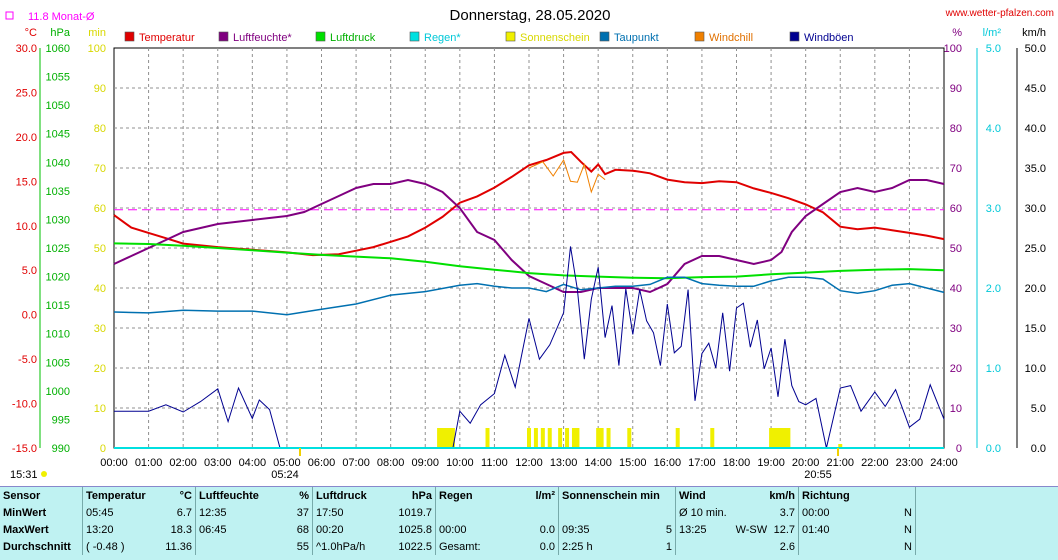 The height and width of the screenshot is (560, 1058). What do you see at coordinates (956, 209) in the screenshot?
I see `hum-tick-label: 60` at bounding box center [956, 209].